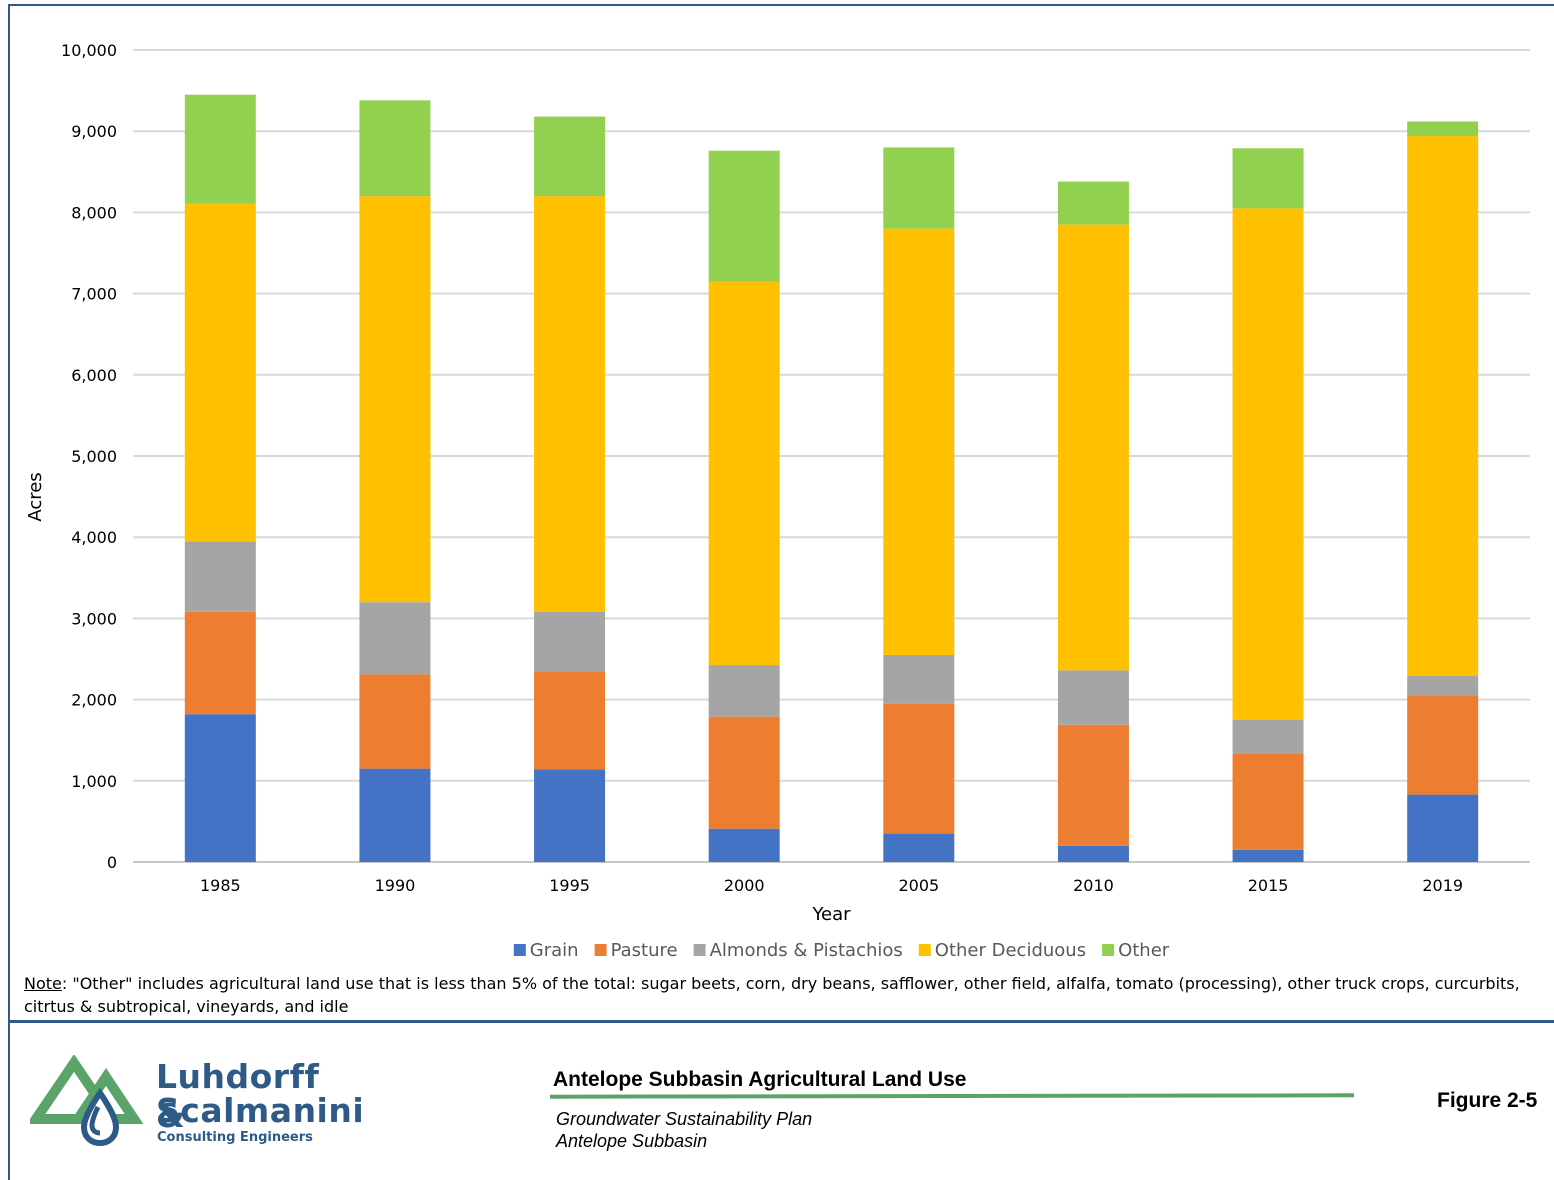 This screenshot has width=1554, height=1180. What do you see at coordinates (94, 375) in the screenshot?
I see `y-tick-label: 6,000` at bounding box center [94, 375].